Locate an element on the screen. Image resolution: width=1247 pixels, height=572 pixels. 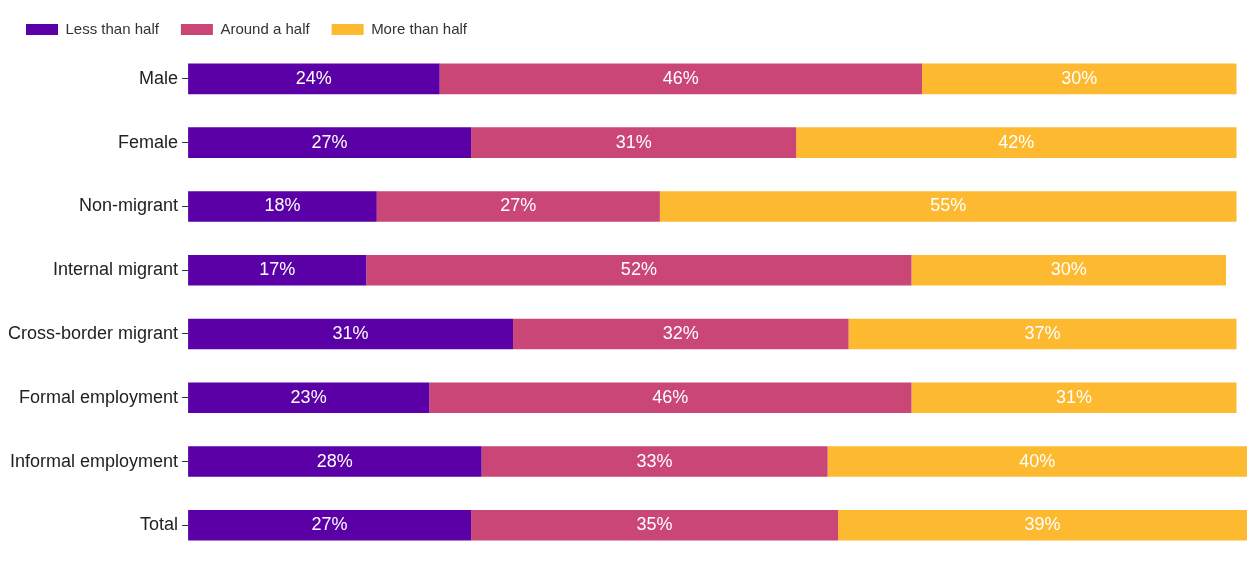
legend-label: Around a half is located at coordinates (265, 28).